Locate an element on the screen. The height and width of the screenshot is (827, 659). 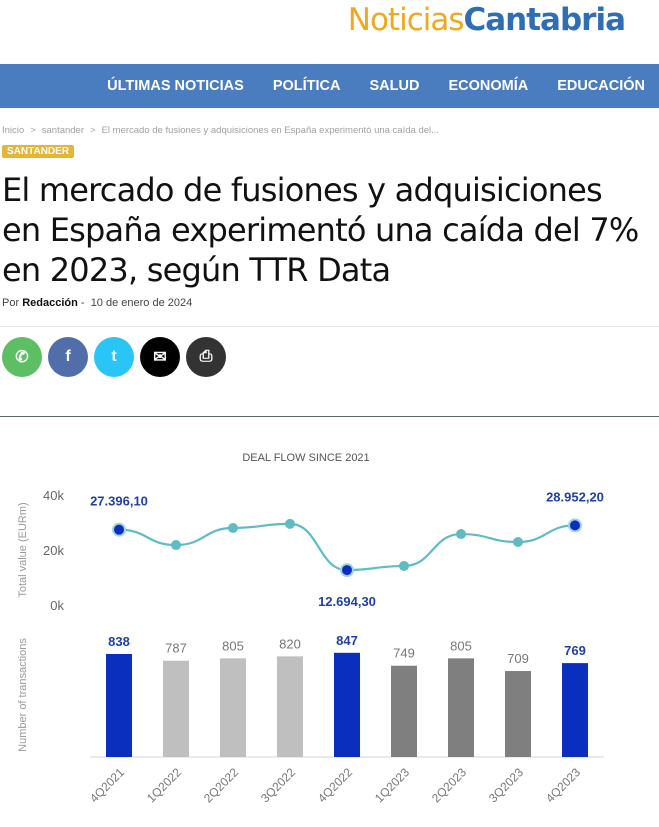
whatsapp-icon: ✆ is located at coordinates (22, 357).